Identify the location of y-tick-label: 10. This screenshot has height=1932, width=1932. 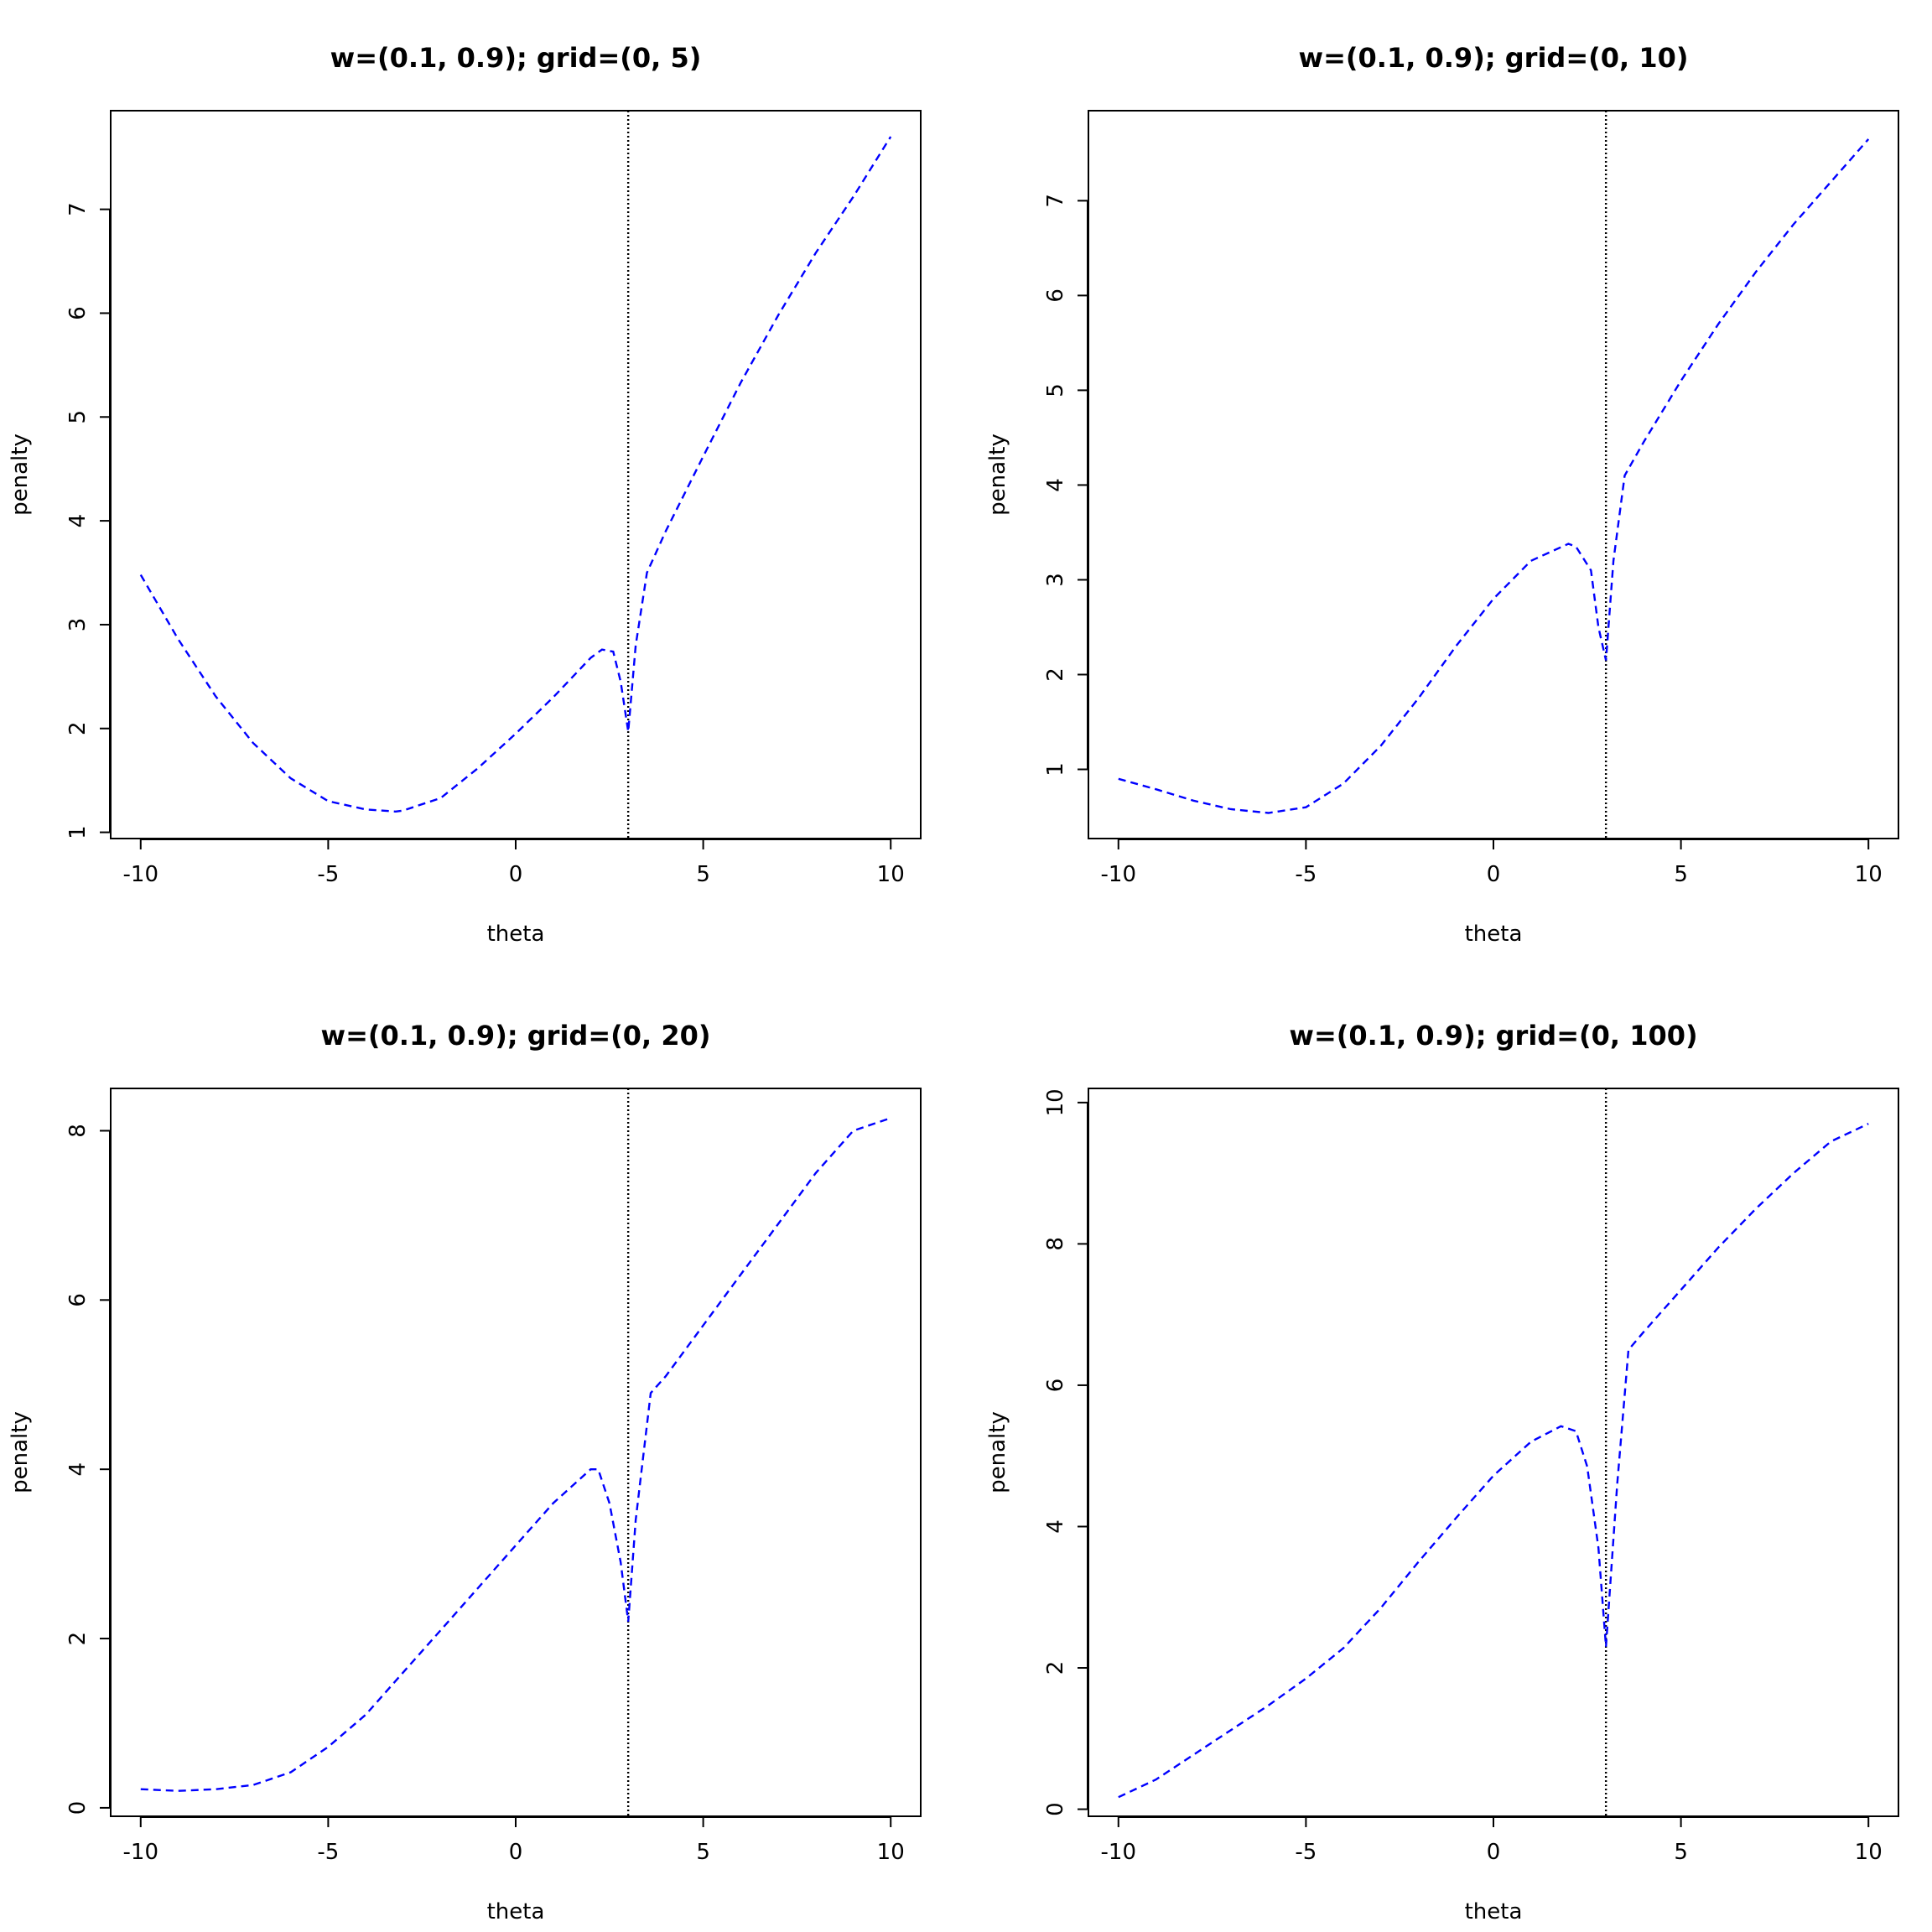
(1055, 1102).